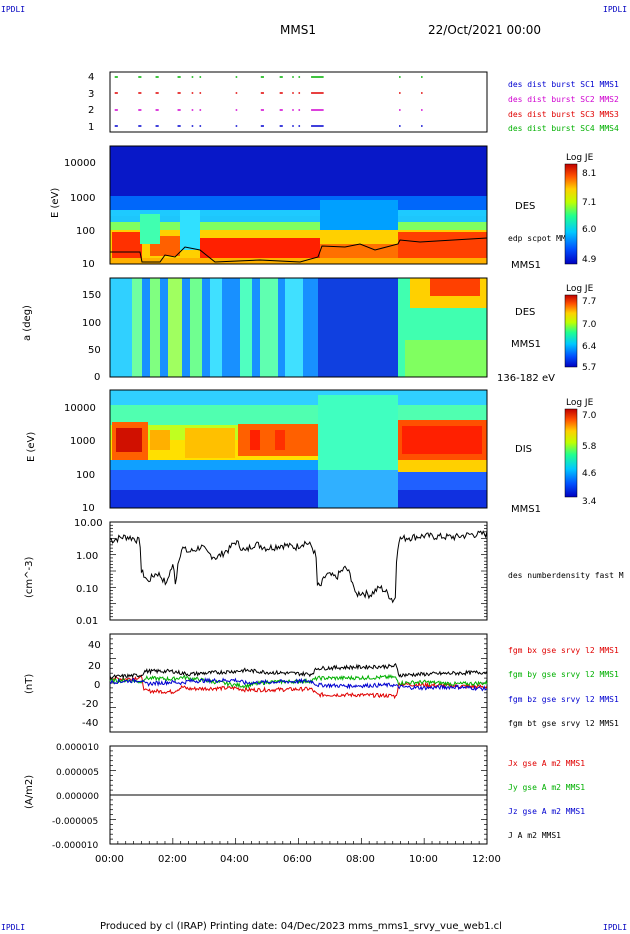 The width and height of the screenshot is (630, 934). I want to click on time-tick-3: 06:00, so click(297, 859).